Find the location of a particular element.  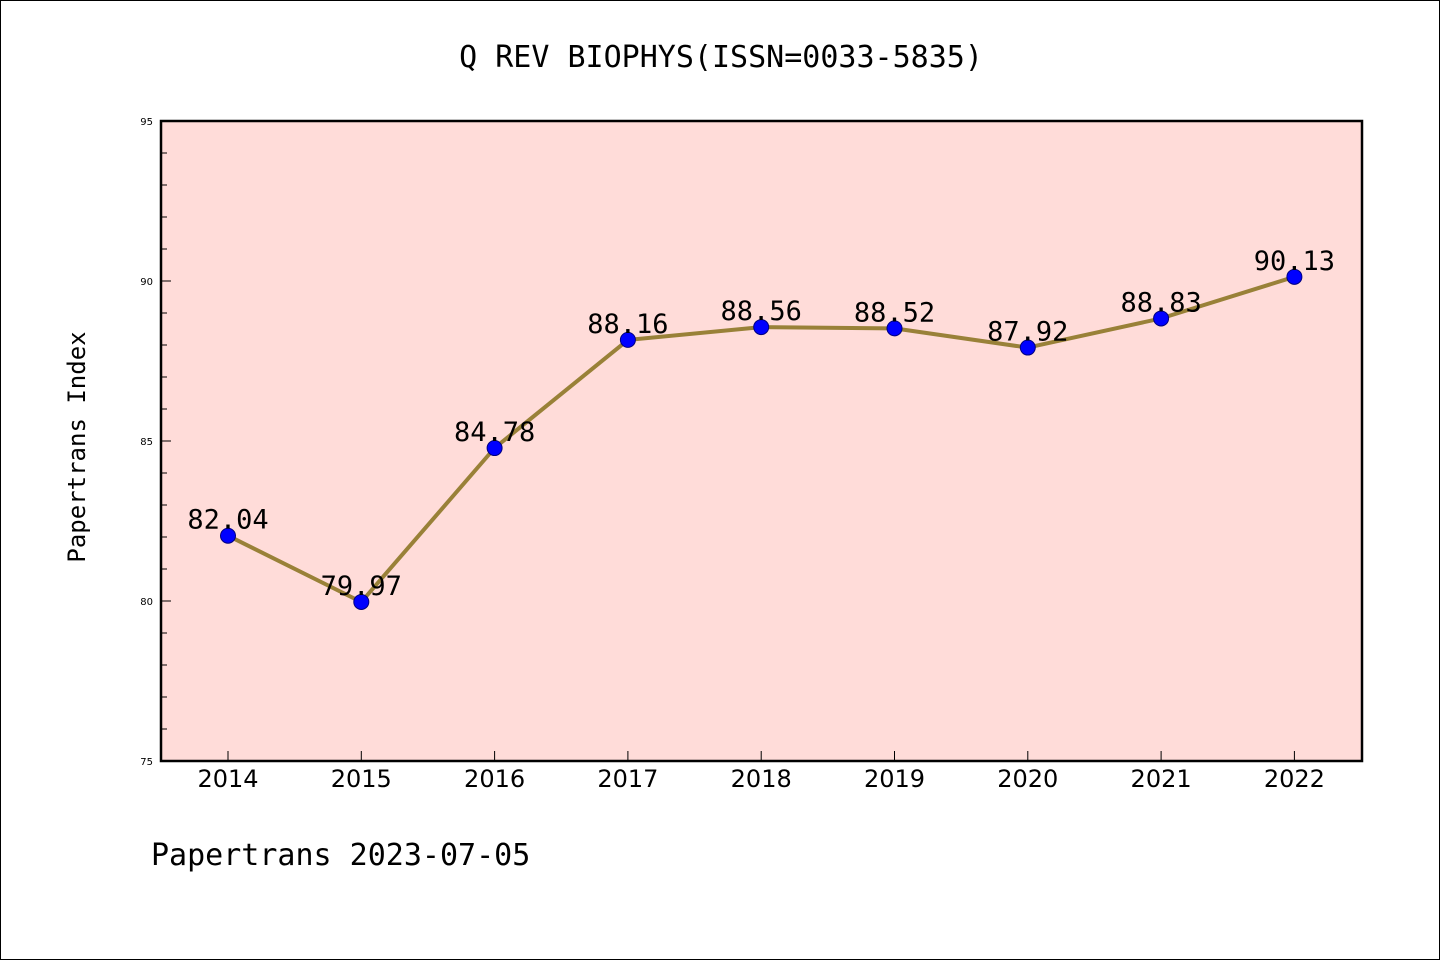

y-axis-label: Papertrans Index is located at coordinates (77, 446).